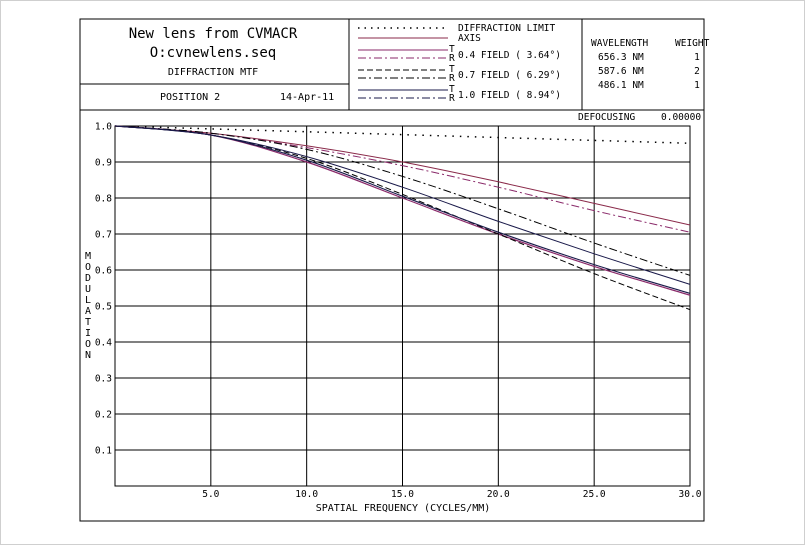 This screenshot has height=545, width=805. What do you see at coordinates (697, 85) in the screenshot?
I see `weight-row-3: 1` at bounding box center [697, 85].